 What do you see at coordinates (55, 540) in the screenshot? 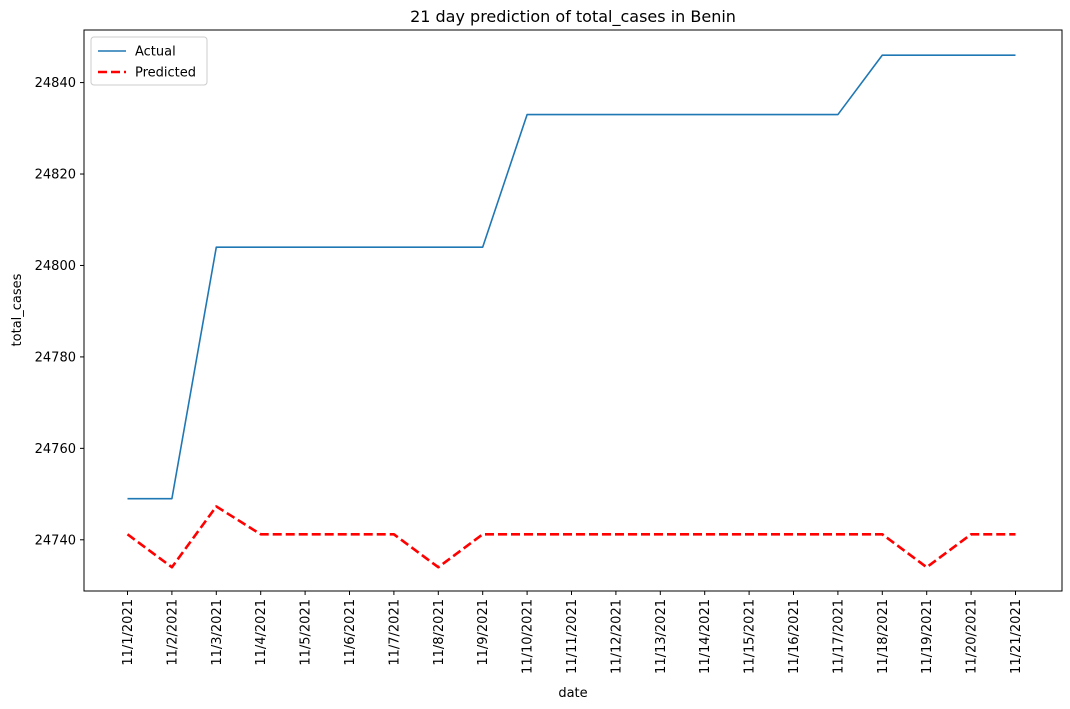
I see `y-tick-label: 24740` at bounding box center [55, 540].